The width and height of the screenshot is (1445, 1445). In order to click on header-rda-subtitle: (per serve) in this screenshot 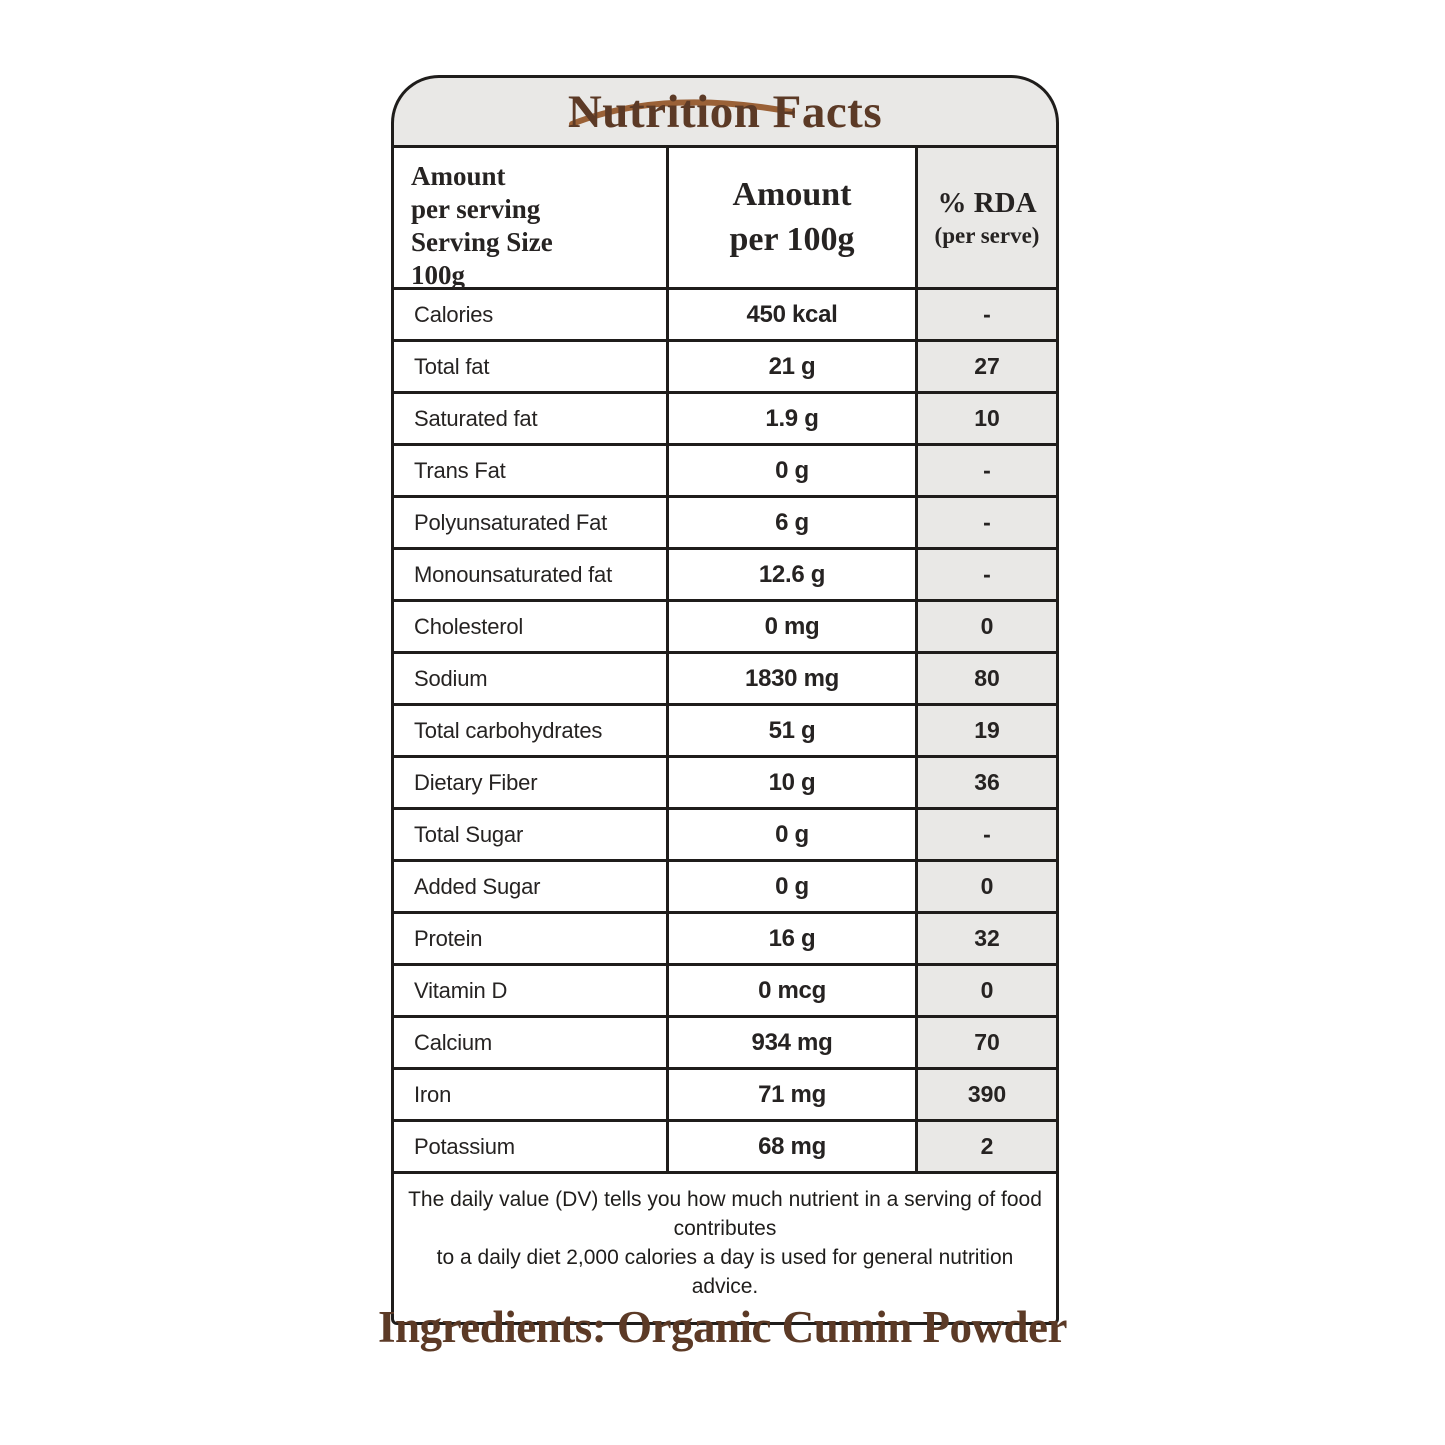, I will do `click(987, 235)`.